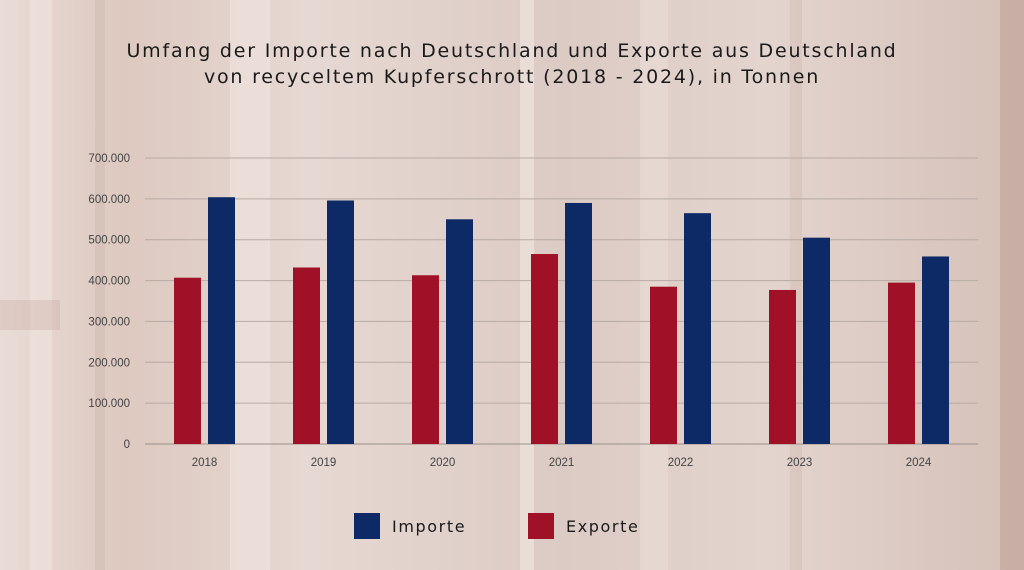 This screenshot has height=570, width=1024. What do you see at coordinates (340, 322) in the screenshot?
I see `bar-importe-2019` at bounding box center [340, 322].